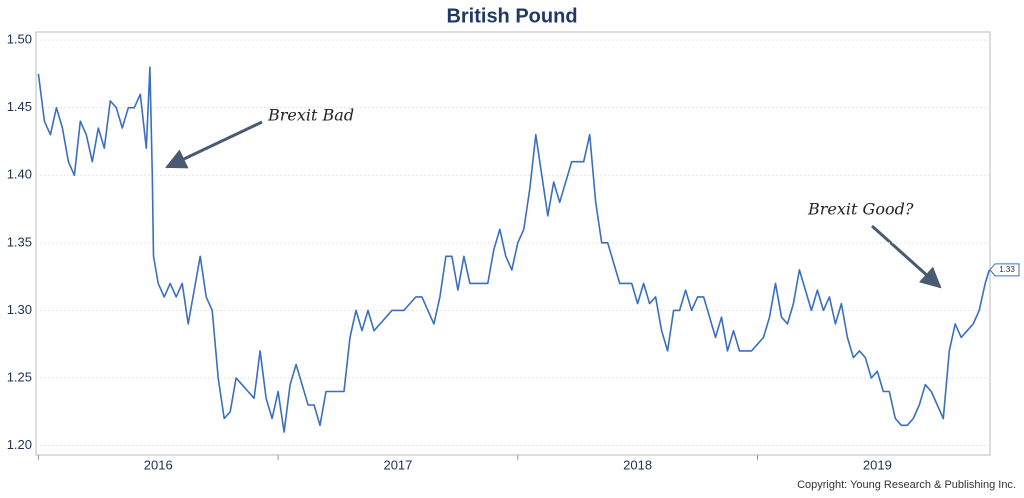 Image resolution: width=1024 pixels, height=498 pixels. I want to click on annotation: Brexit Good?, so click(860, 209).